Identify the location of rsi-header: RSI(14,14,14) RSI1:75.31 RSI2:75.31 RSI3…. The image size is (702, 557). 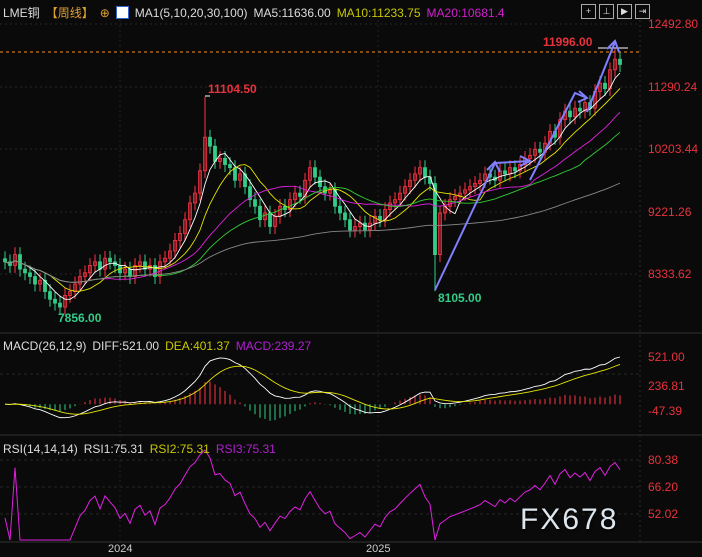
(139, 449).